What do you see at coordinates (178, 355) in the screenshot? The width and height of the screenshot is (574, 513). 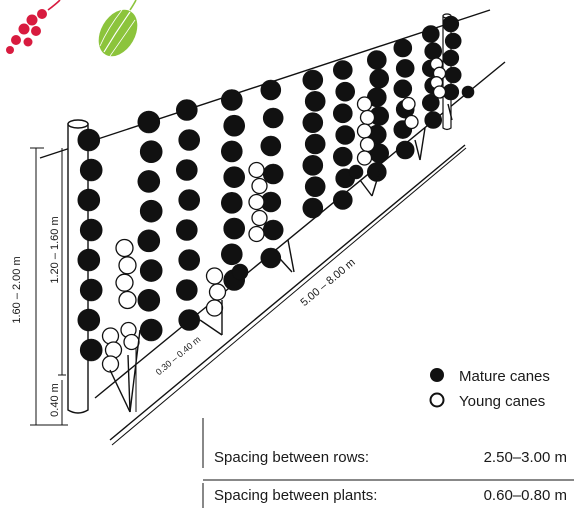 I see `bottom-offset-label: 0.30 – 0.40 m` at bounding box center [178, 355].